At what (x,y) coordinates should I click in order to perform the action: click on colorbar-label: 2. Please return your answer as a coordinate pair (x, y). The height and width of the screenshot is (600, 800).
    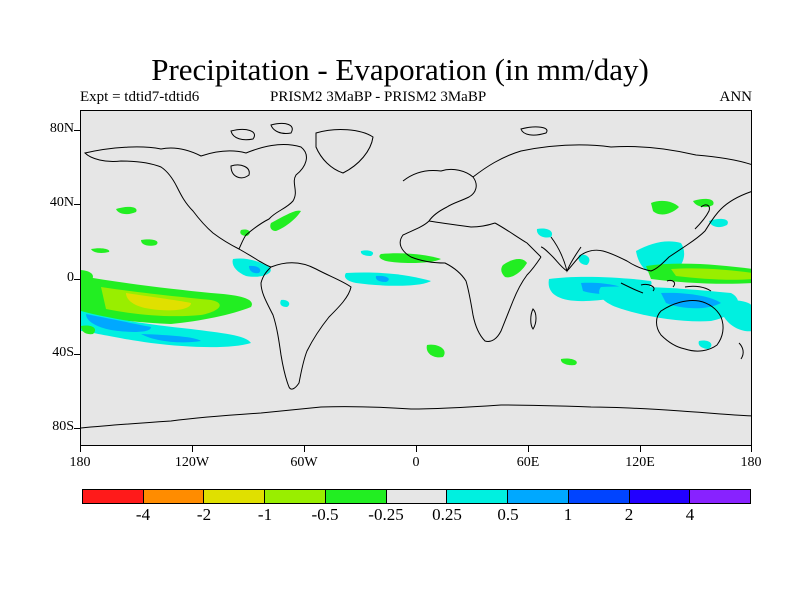
    Looking at the image, I should click on (629, 514).